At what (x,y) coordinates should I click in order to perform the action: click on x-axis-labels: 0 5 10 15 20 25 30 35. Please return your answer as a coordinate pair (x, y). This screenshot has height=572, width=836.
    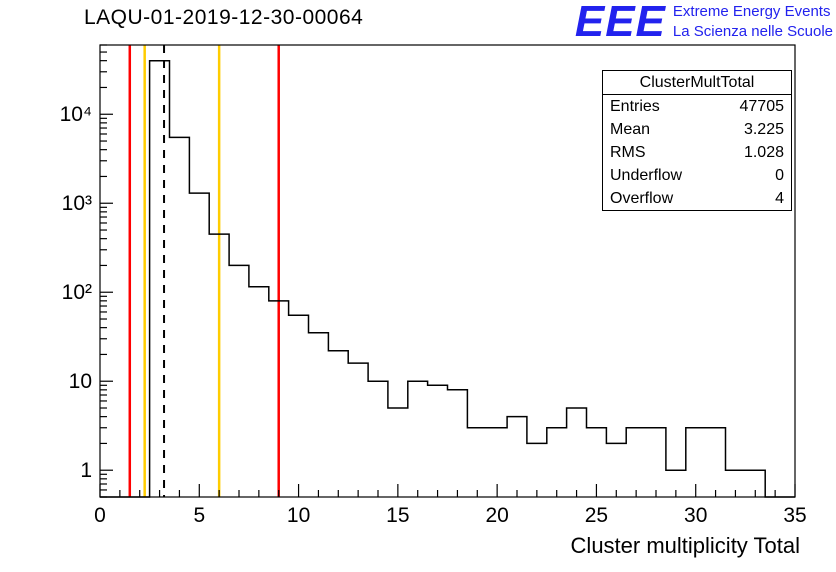
    Looking at the image, I should click on (450, 515).